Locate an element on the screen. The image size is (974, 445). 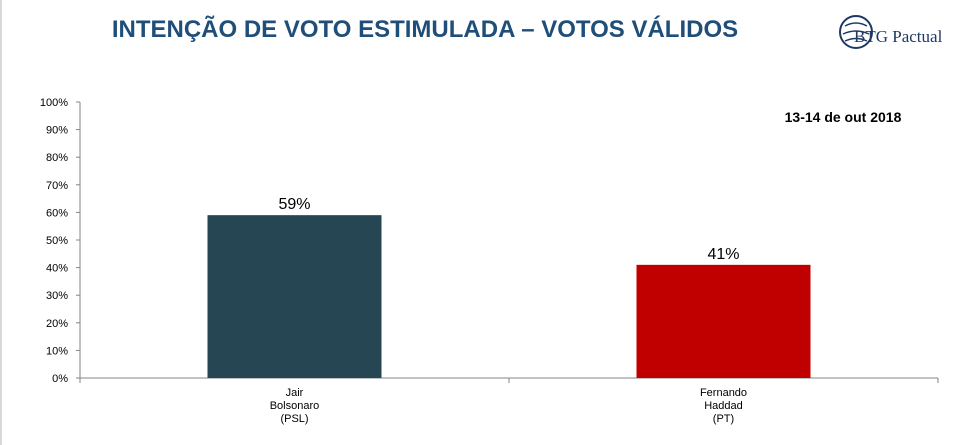
data-label: 59% is located at coordinates (294, 204).